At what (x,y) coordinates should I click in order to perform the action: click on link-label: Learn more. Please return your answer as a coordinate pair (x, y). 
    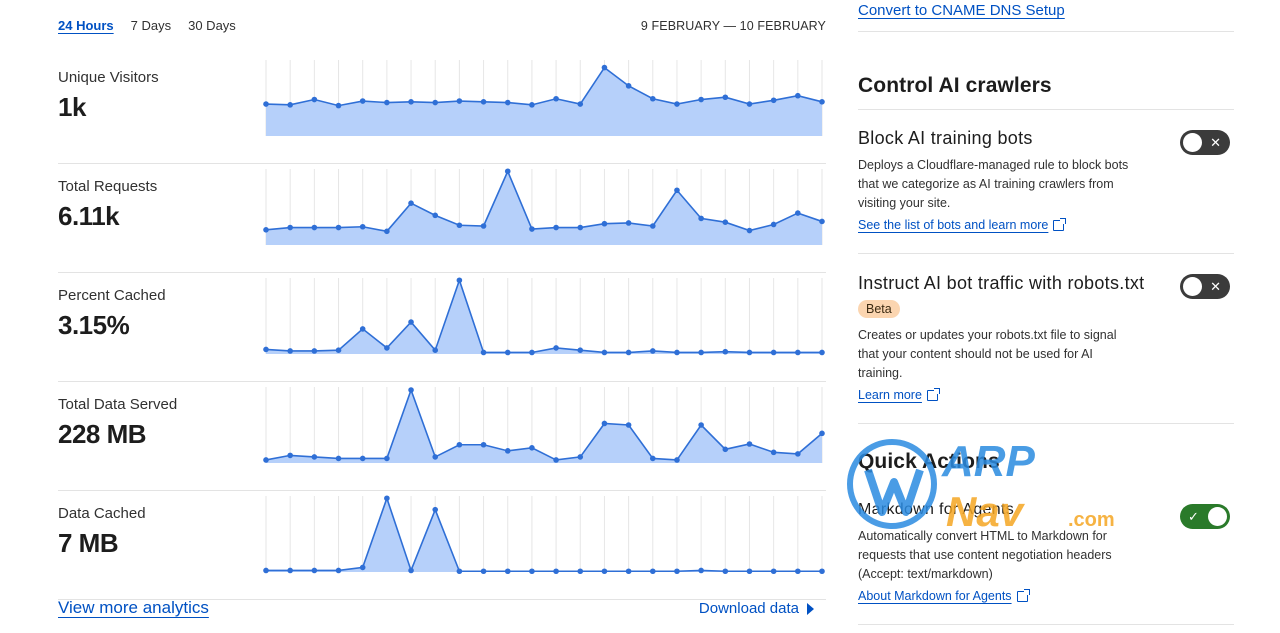
    Looking at the image, I should click on (890, 395).